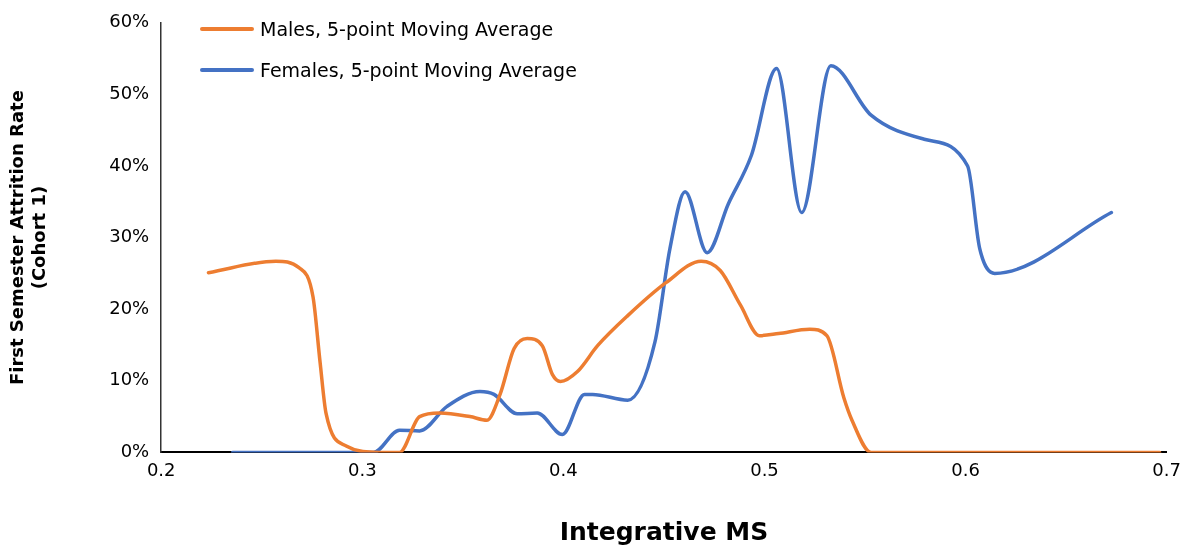 The height and width of the screenshot is (556, 1189). I want to click on y-tick-label: 20%, so click(129, 307).